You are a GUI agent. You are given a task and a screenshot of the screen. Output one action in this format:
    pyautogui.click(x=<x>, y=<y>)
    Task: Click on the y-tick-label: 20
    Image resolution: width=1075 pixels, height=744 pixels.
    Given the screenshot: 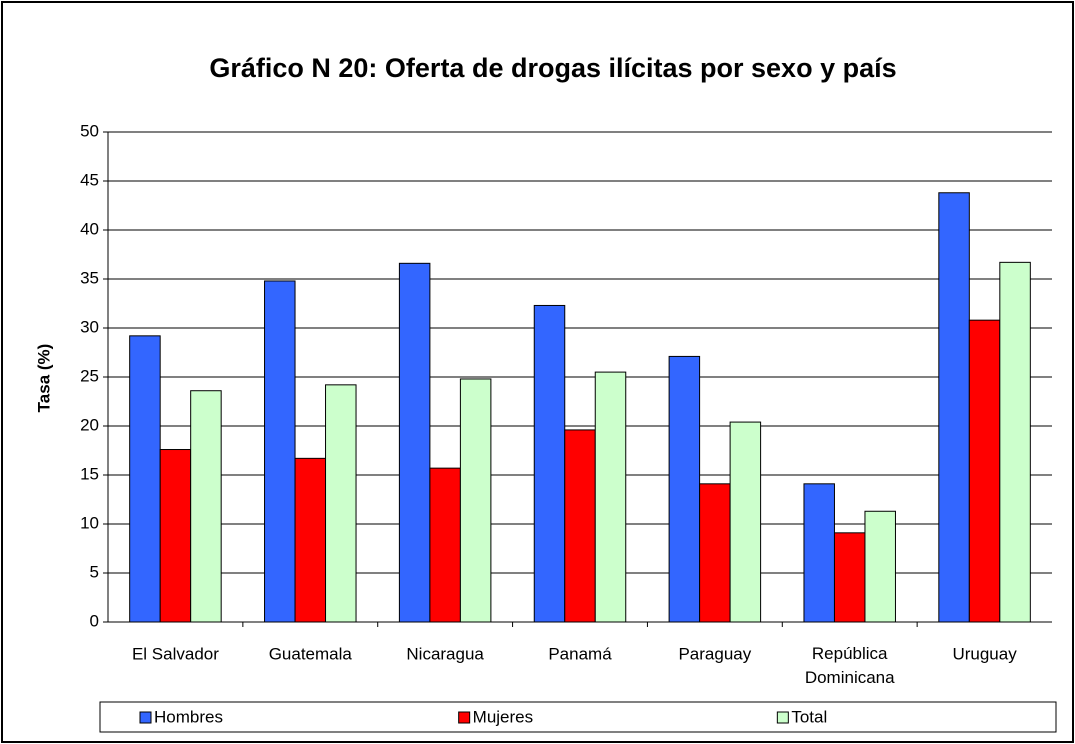 What is the action you would take?
    pyautogui.click(x=89, y=424)
    